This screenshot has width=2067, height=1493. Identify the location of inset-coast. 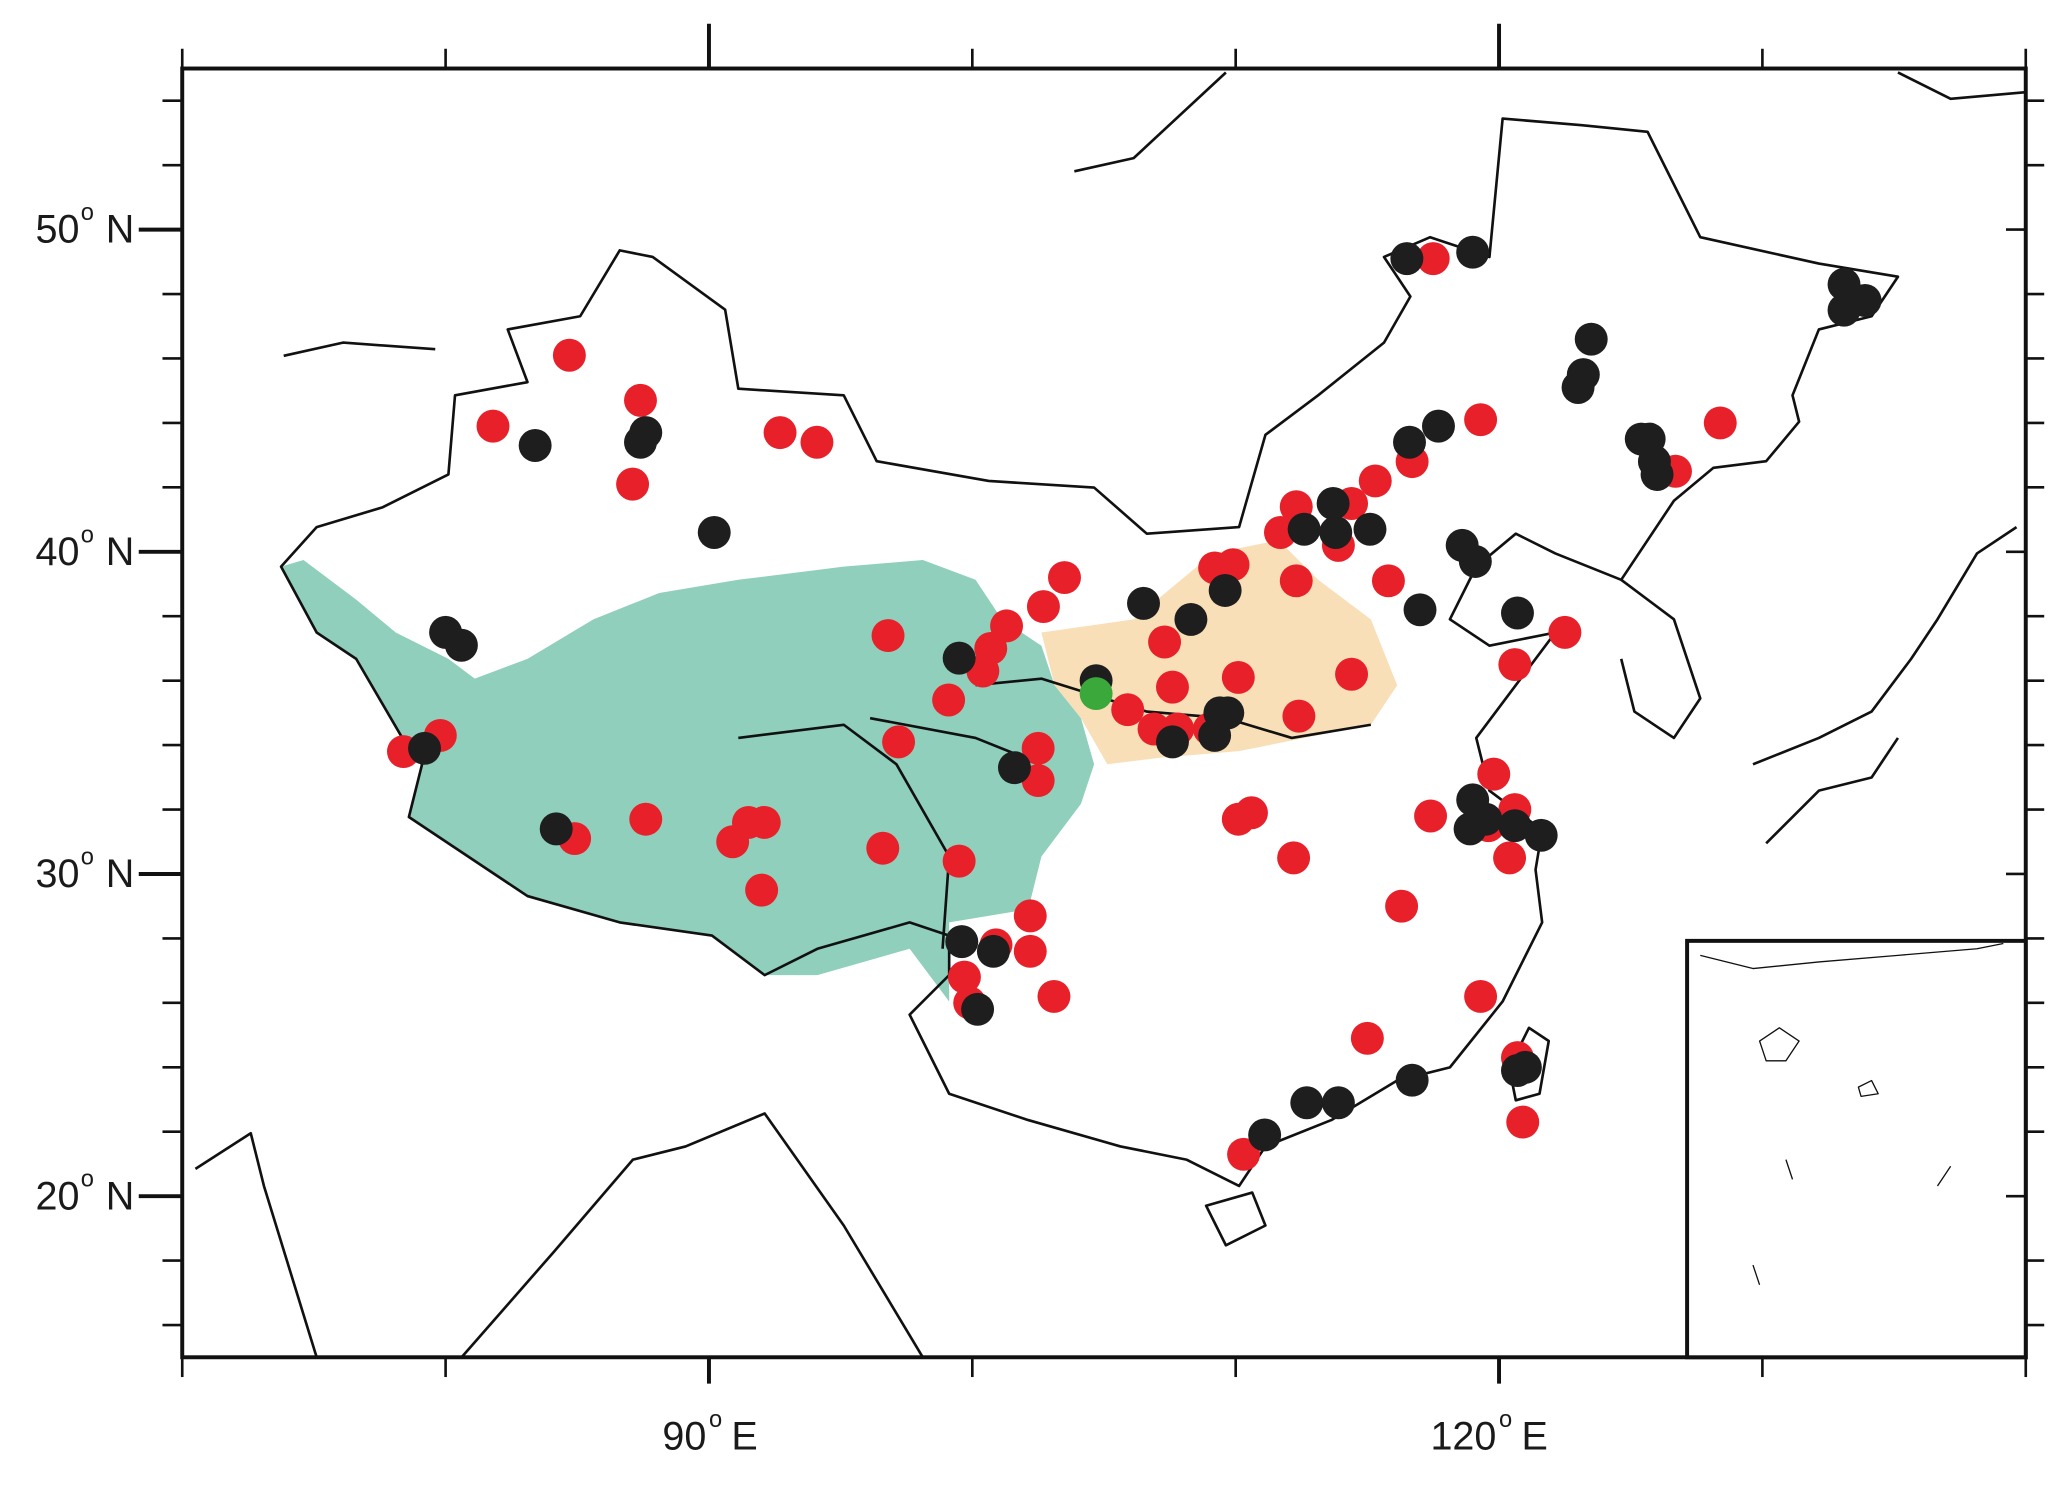
(1852, 1114).